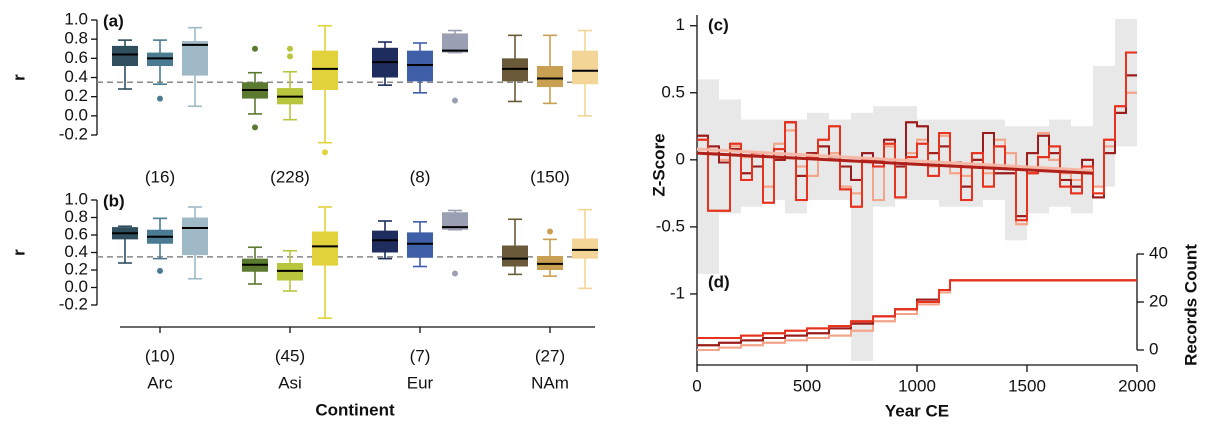 The width and height of the screenshot is (1208, 430). I want to click on y-tick-label: -0.5, so click(670, 225).